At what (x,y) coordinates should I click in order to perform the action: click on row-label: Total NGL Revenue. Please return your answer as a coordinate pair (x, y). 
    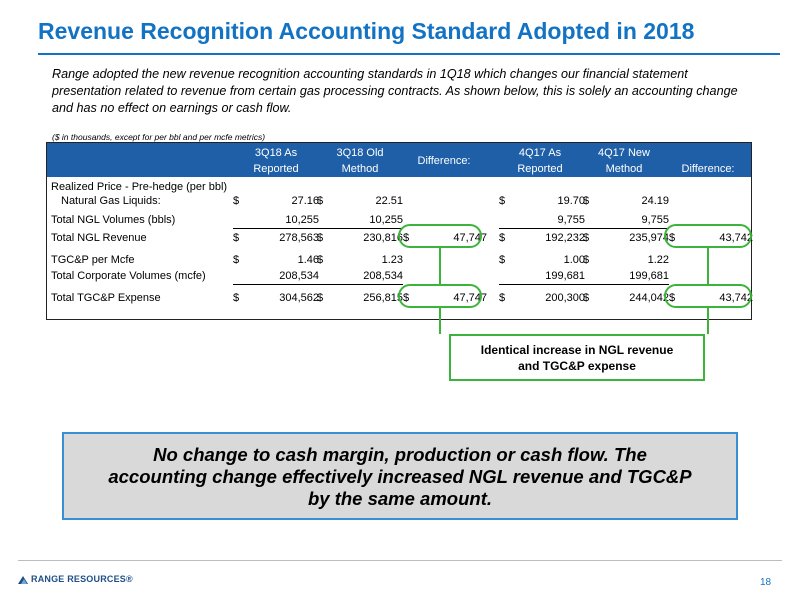
    Looking at the image, I should click on (99, 238).